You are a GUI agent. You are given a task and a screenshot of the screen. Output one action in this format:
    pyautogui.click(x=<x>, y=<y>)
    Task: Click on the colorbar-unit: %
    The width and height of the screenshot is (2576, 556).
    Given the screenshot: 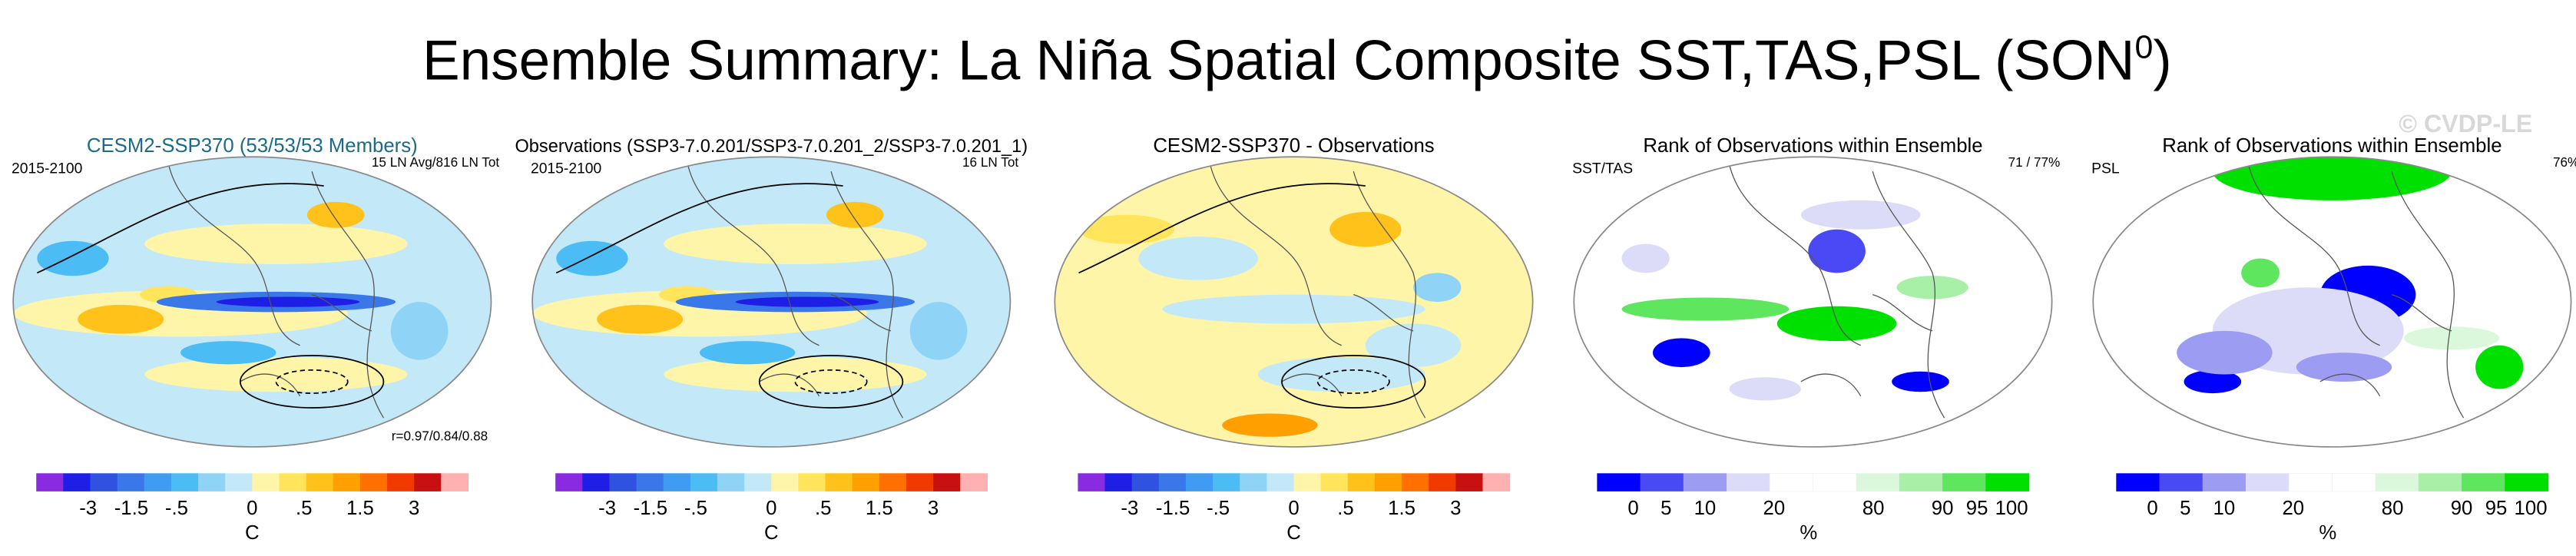 What is the action you would take?
    pyautogui.click(x=1809, y=533)
    